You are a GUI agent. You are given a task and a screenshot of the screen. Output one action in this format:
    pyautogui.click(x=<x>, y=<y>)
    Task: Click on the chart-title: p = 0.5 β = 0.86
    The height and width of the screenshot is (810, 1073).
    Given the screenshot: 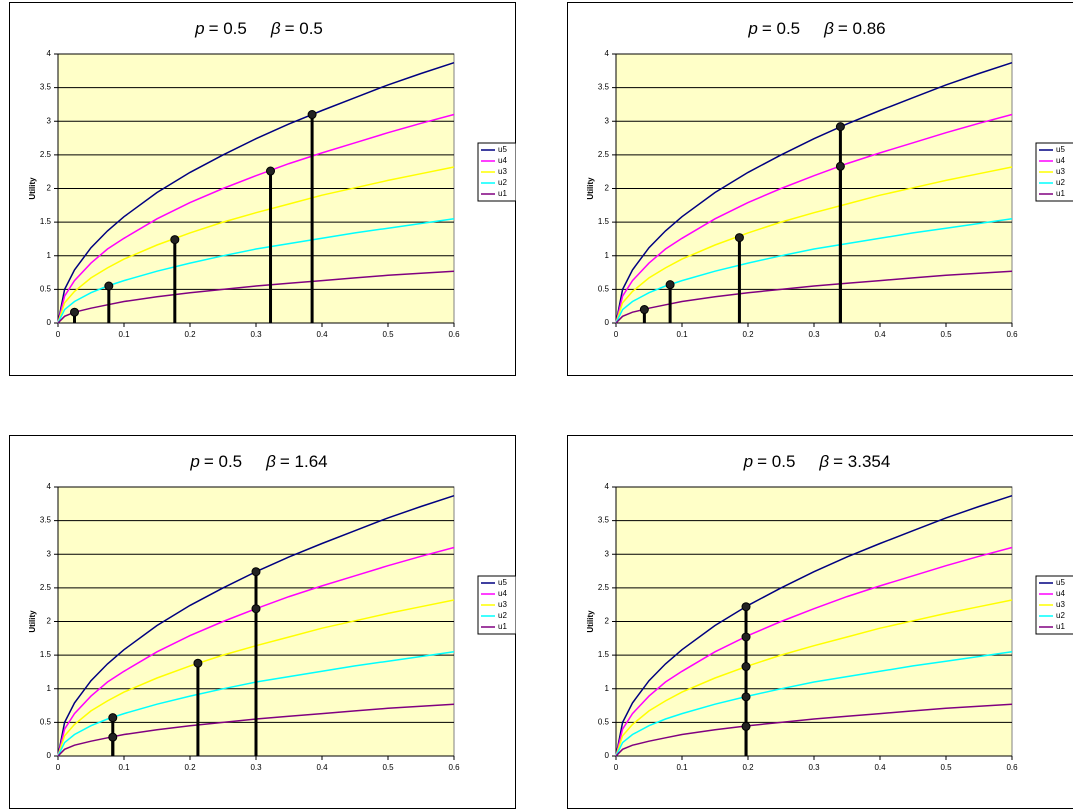 What is the action you would take?
    pyautogui.click(x=816, y=28)
    